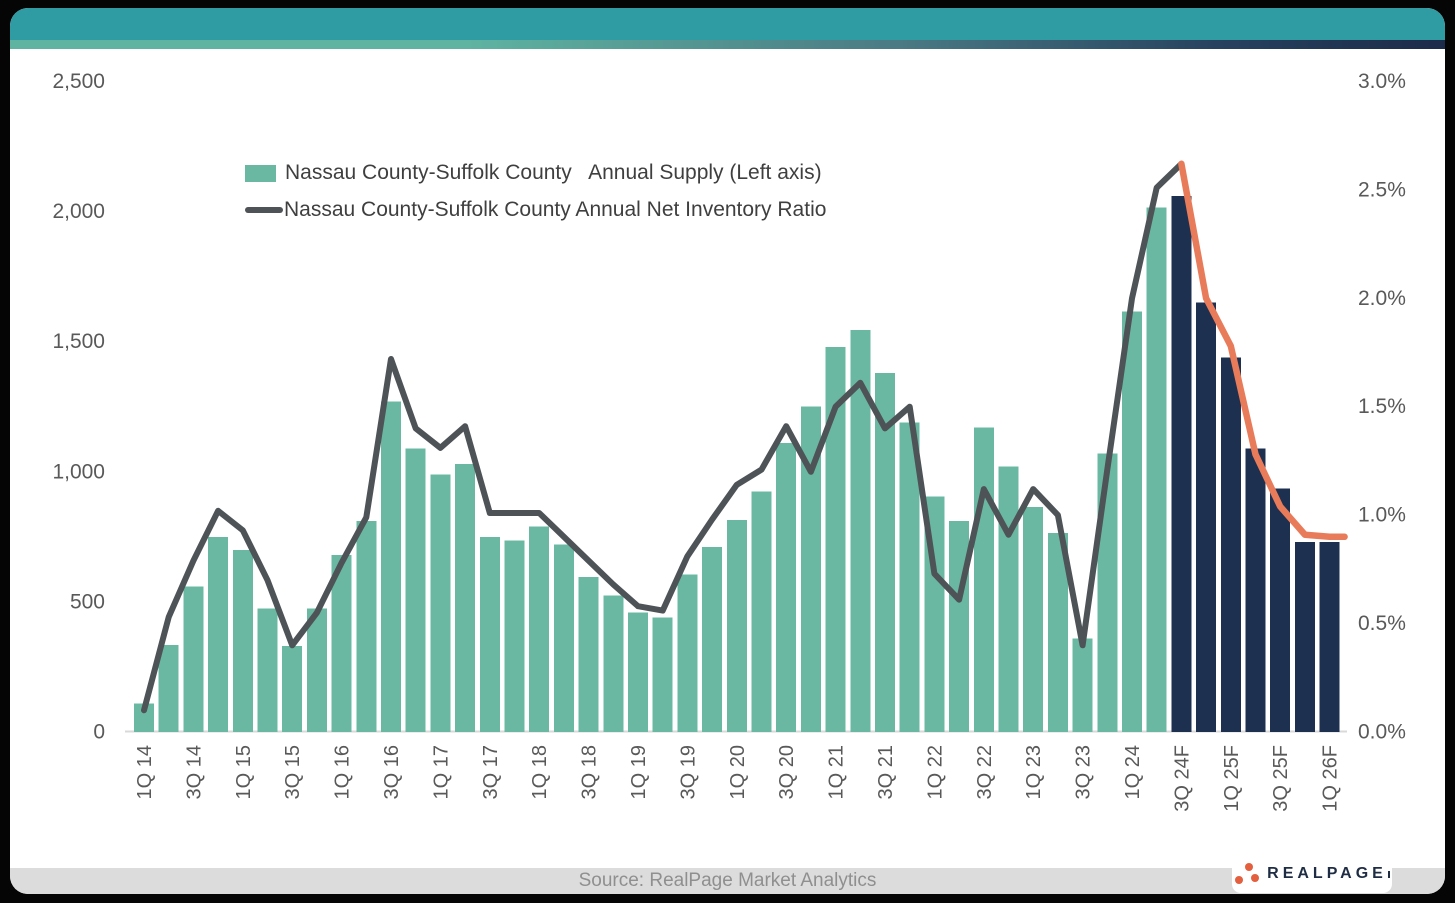 This screenshot has height=903, width=1455. What do you see at coordinates (1327, 873) in the screenshot?
I see `realpage-wordmark: REALPAGE` at bounding box center [1327, 873].